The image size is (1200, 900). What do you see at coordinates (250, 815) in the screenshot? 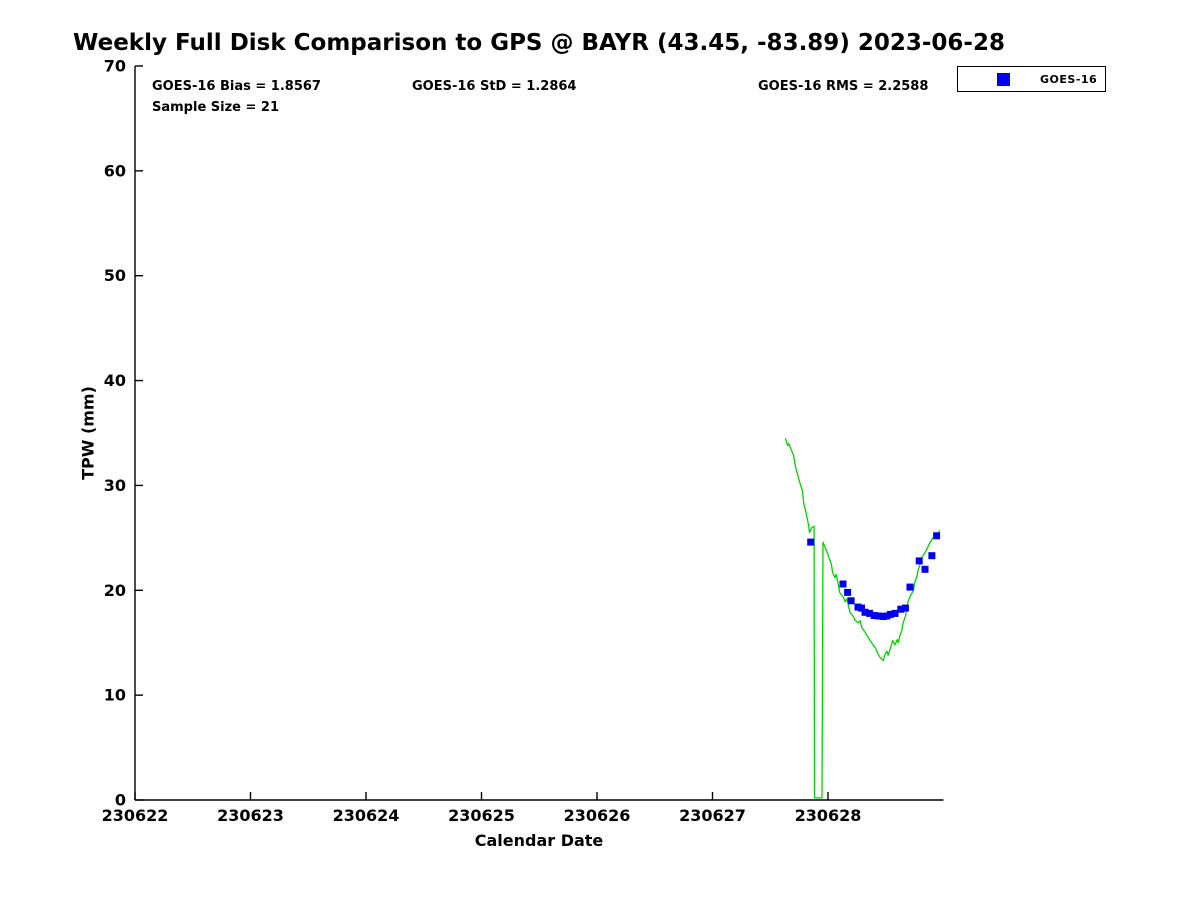
I see `x-tick-label: 230623` at bounding box center [250, 815].